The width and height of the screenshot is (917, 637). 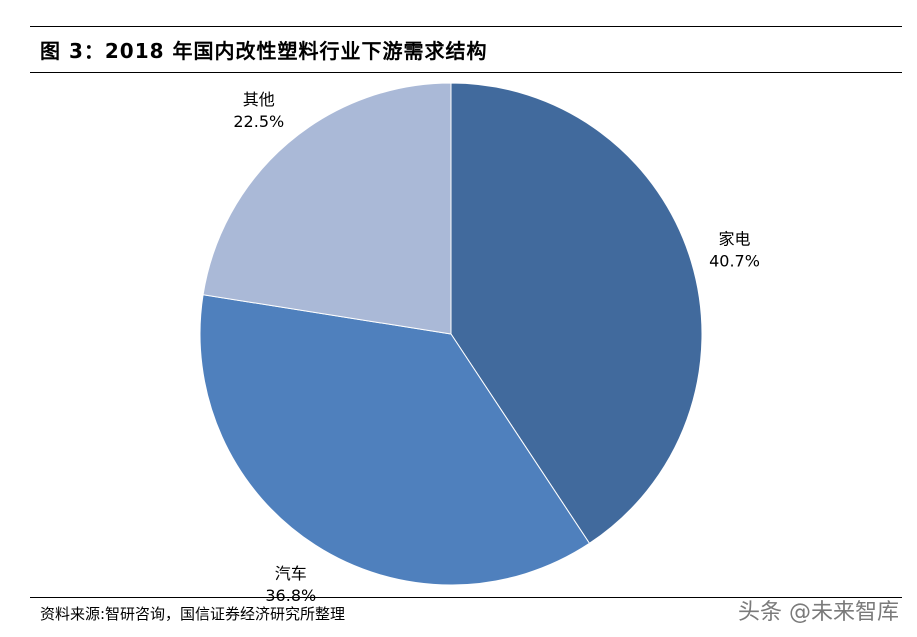 I want to click on source-note: 资料来源:智研咨询，国信证券经济研究所整理, so click(x=193, y=614).